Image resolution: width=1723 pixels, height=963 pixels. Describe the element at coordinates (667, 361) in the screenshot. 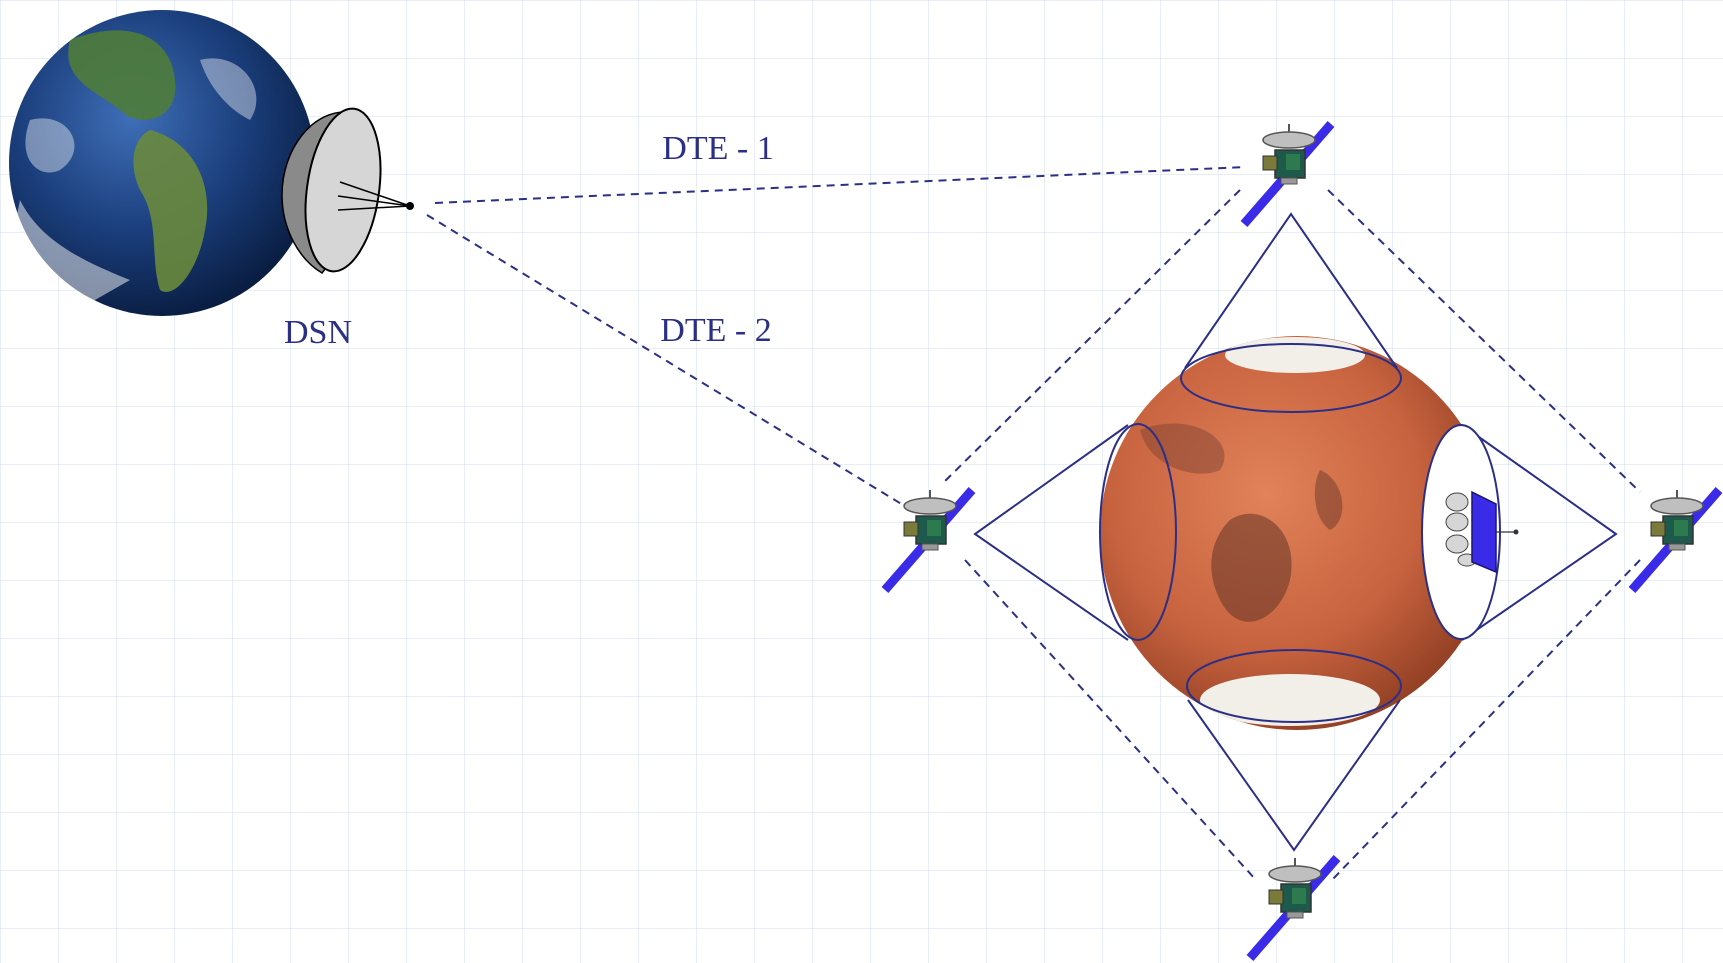

I see `dte-2-link` at that location.